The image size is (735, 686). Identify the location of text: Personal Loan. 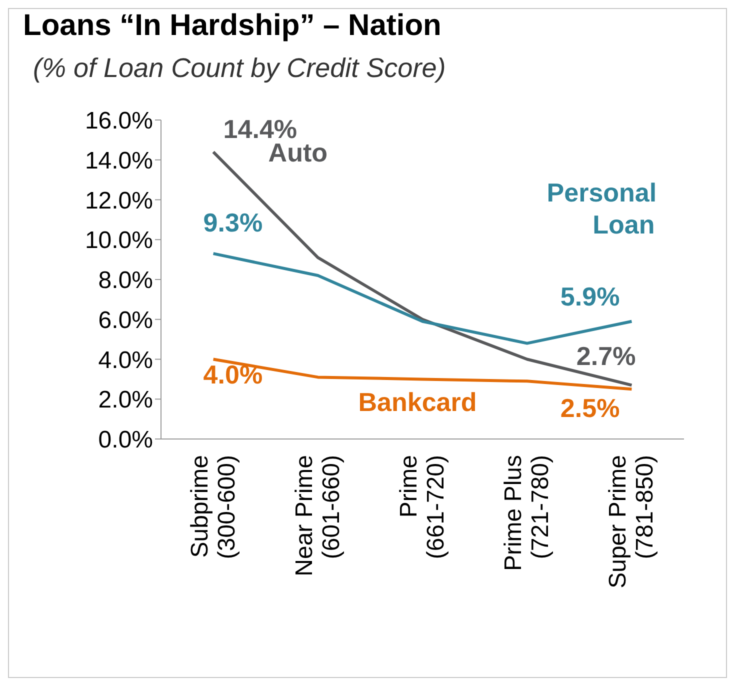
(601, 208).